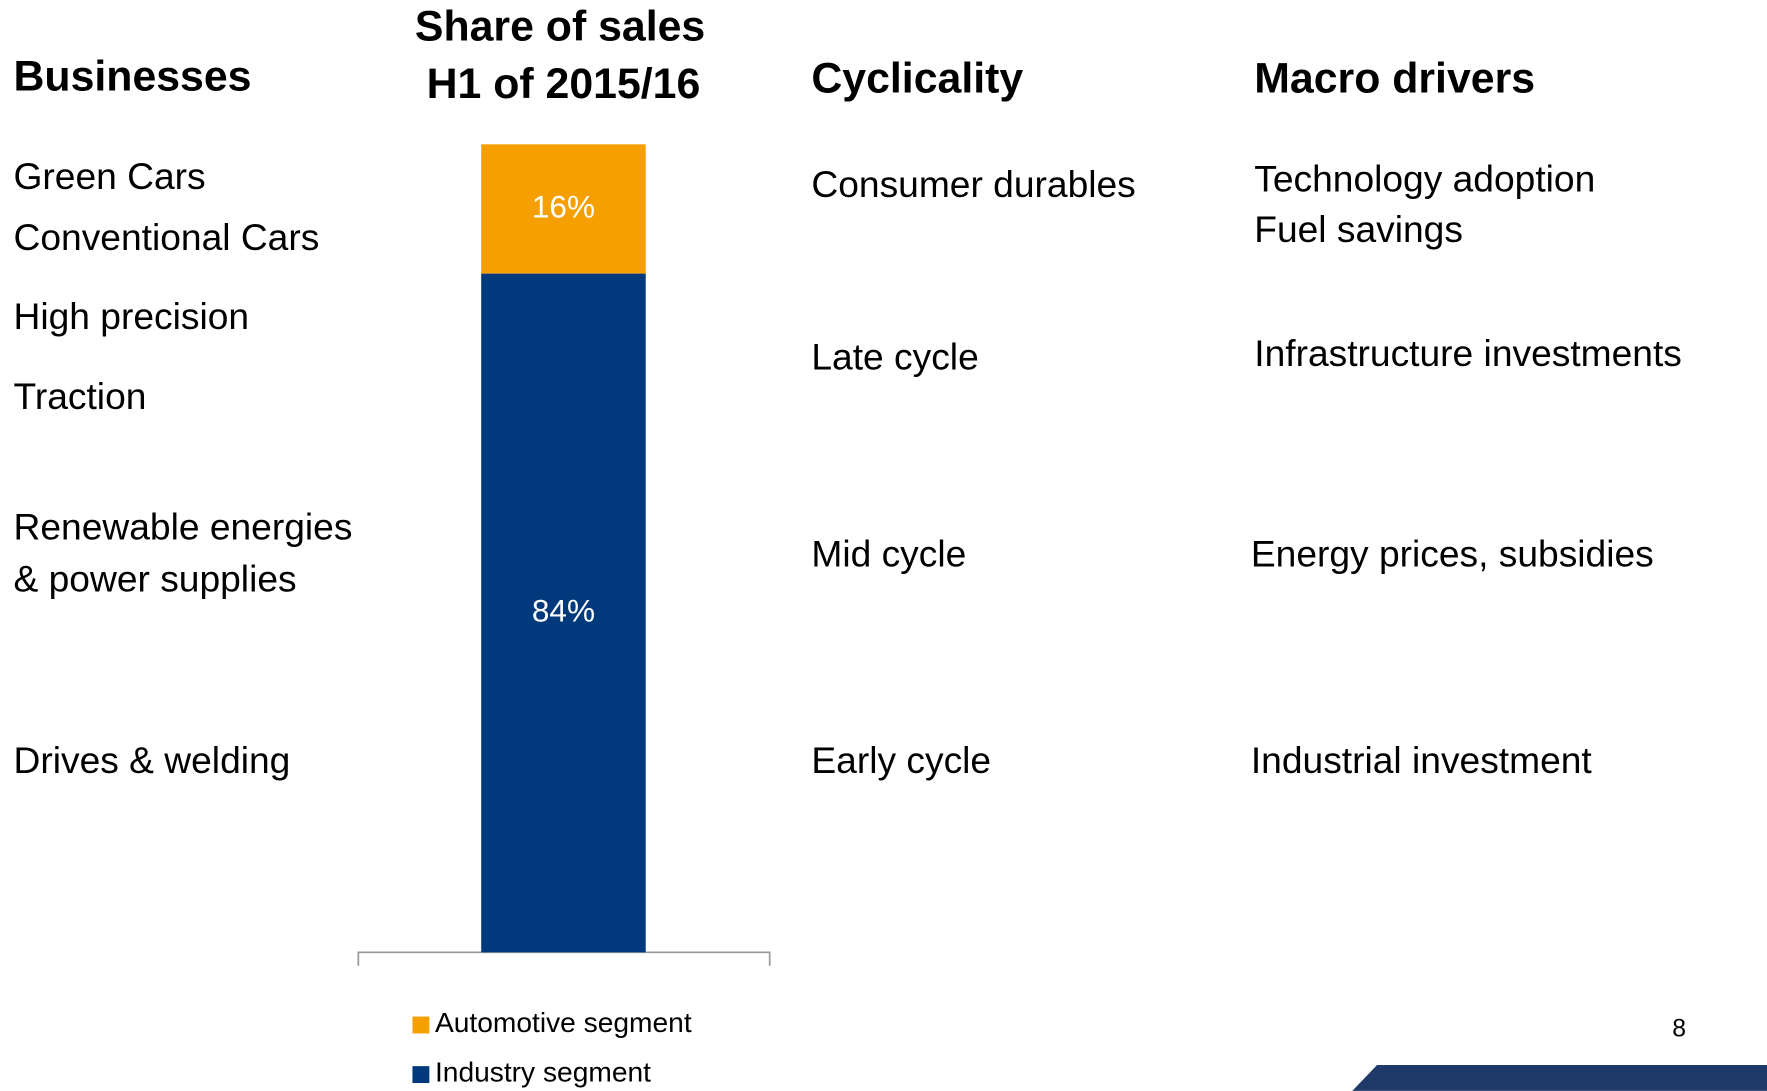  Describe the element at coordinates (888, 554) in the screenshot. I see `cyclicality-label: Mid cycle` at that location.